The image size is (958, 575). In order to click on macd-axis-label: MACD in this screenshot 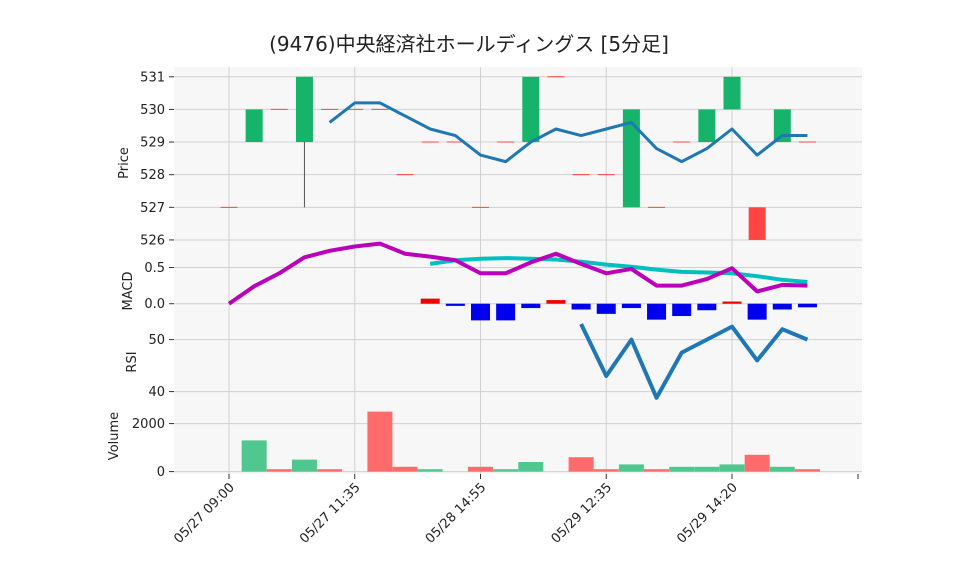, I will do `click(128, 291)`.